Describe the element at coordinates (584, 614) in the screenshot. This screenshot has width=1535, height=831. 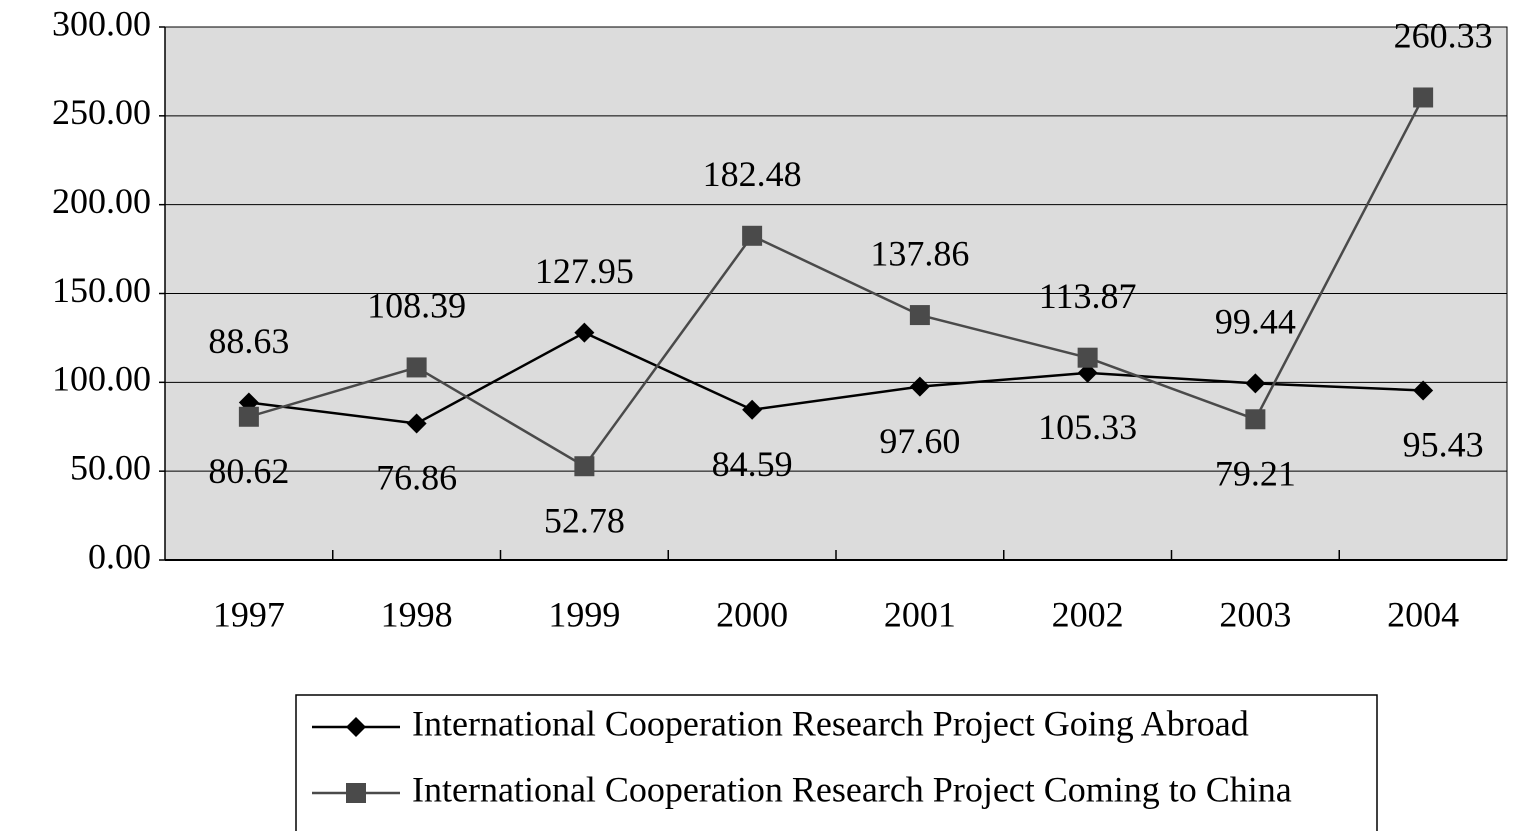
I see `x-tick-label: 1999` at that location.